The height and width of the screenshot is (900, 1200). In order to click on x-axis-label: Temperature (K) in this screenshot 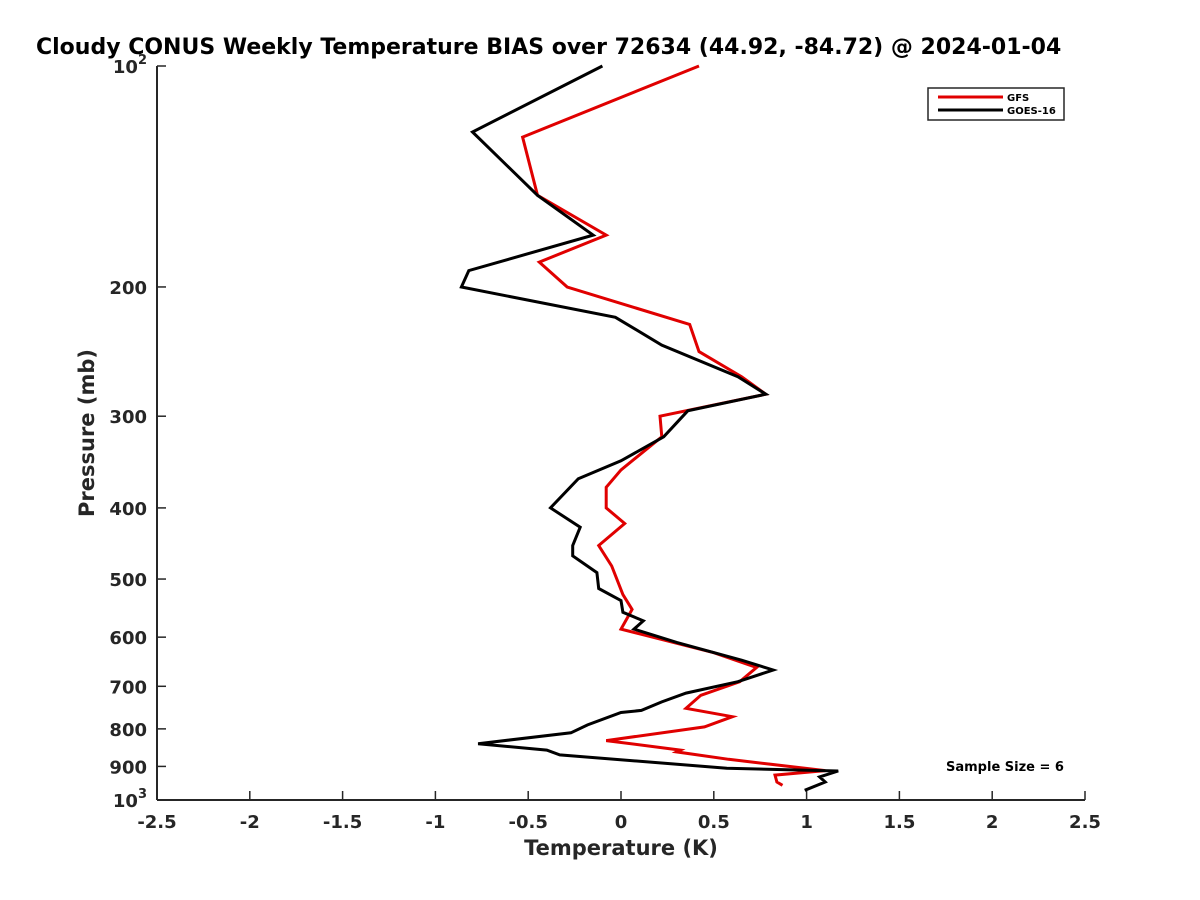, I will do `click(621, 848)`.